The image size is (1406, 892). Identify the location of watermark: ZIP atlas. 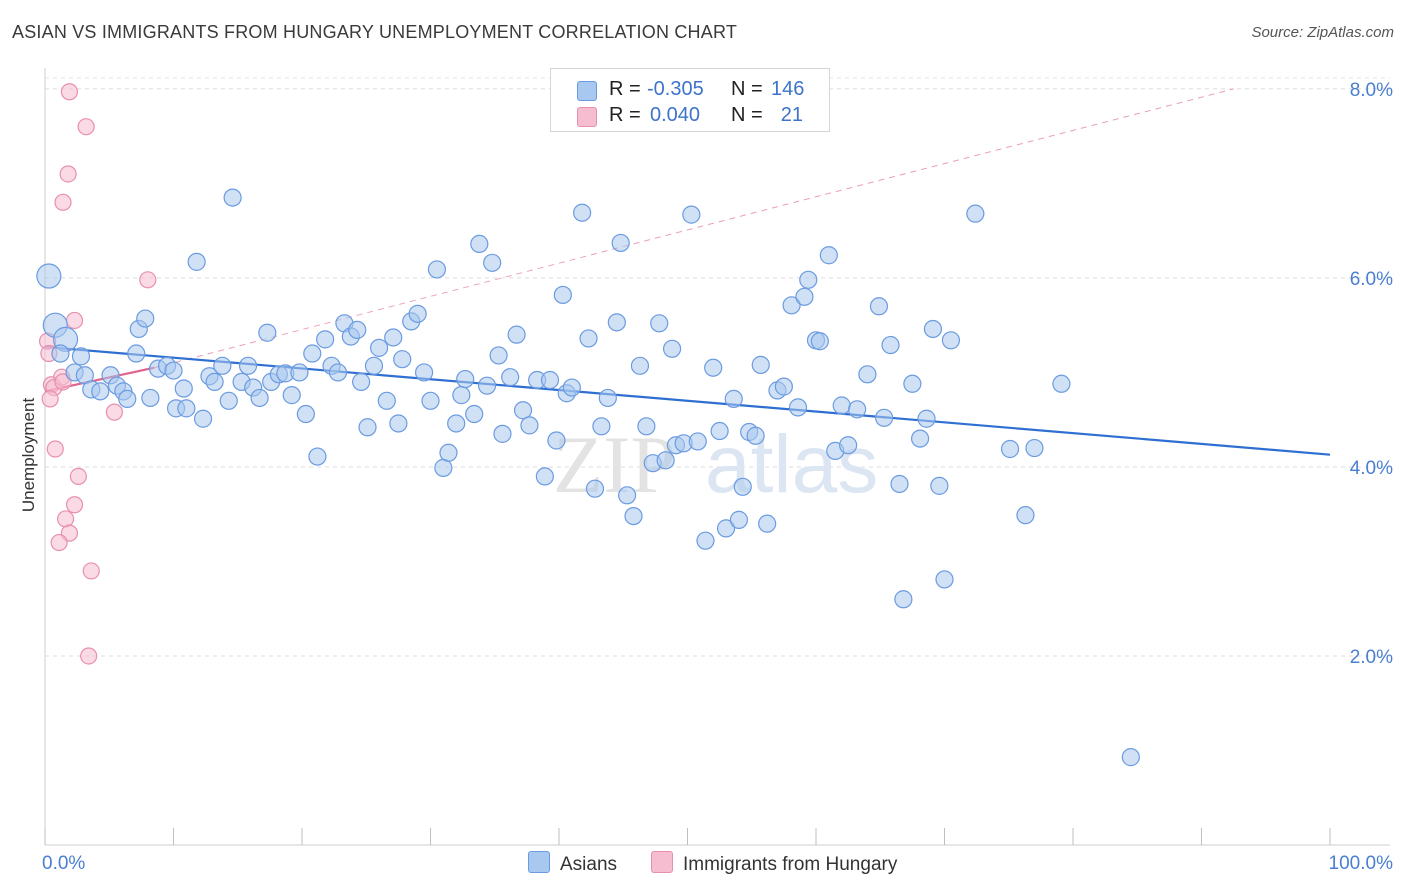
(715, 464).